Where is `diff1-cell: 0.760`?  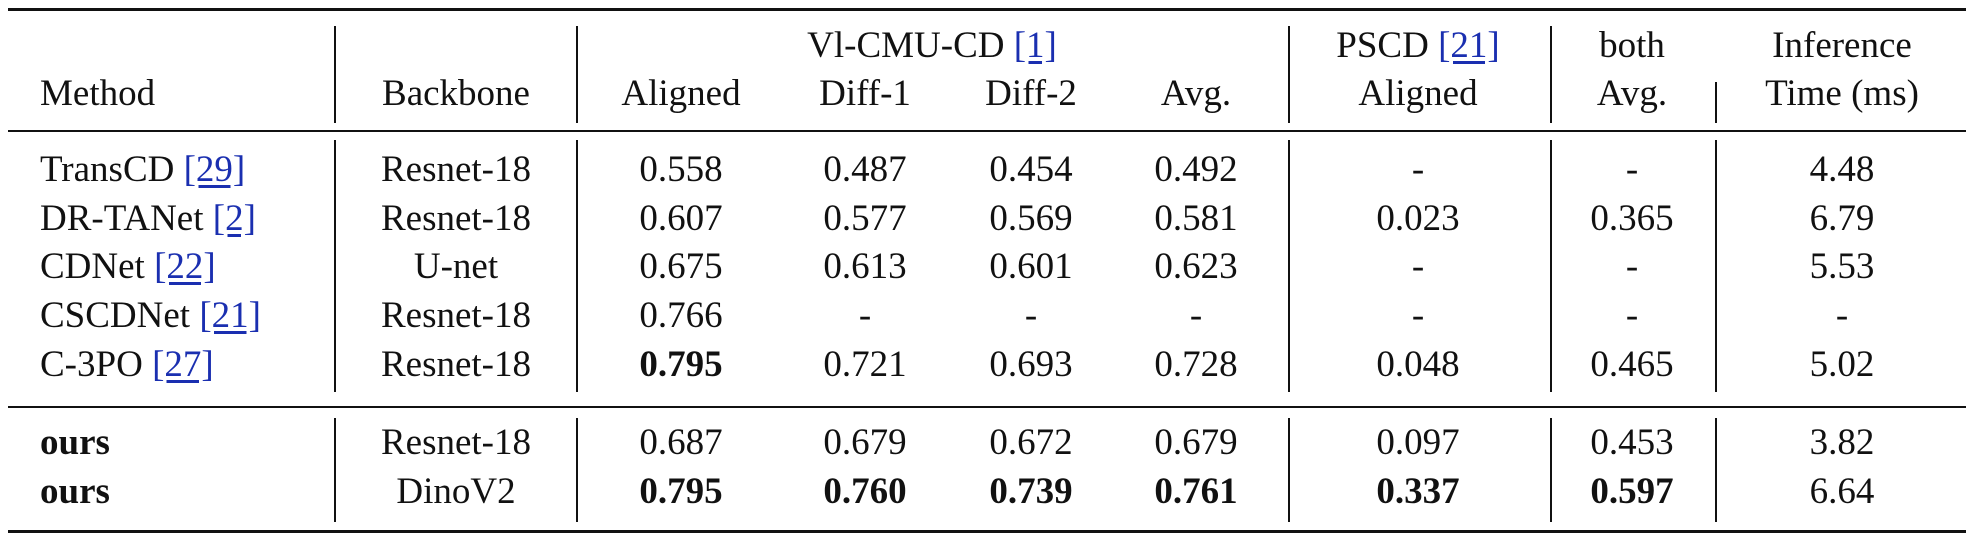 diff1-cell: 0.760 is located at coordinates (865, 491).